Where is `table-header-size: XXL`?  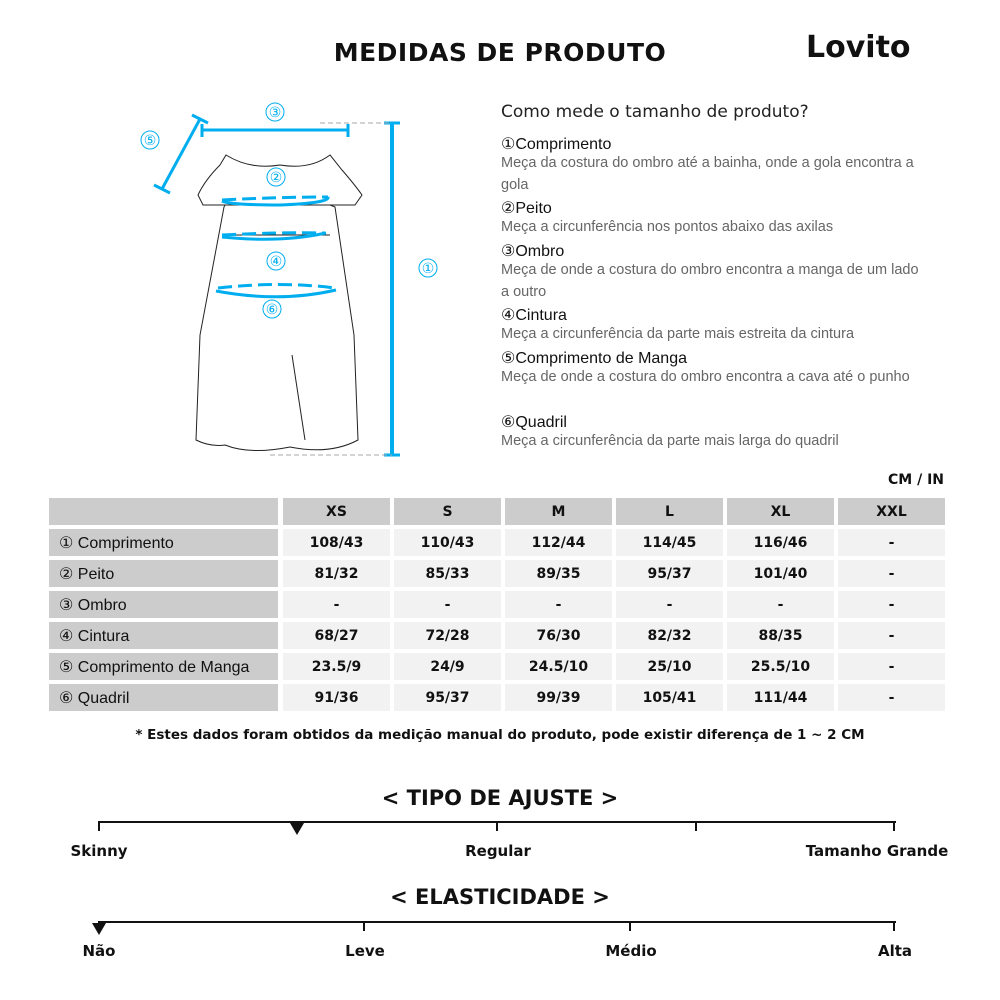 table-header-size: XXL is located at coordinates (891, 511).